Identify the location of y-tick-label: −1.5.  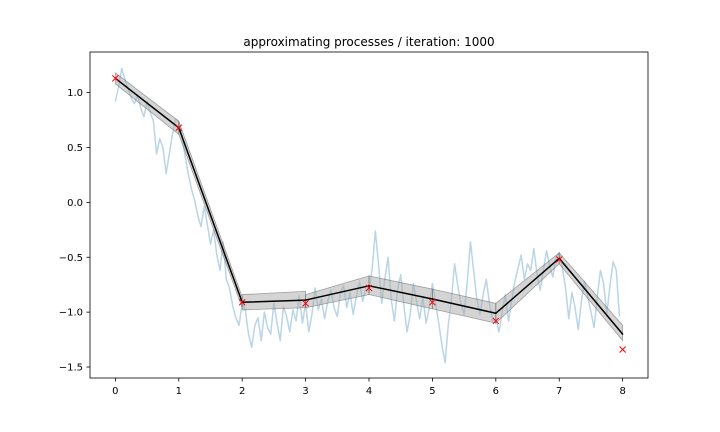
(71, 368).